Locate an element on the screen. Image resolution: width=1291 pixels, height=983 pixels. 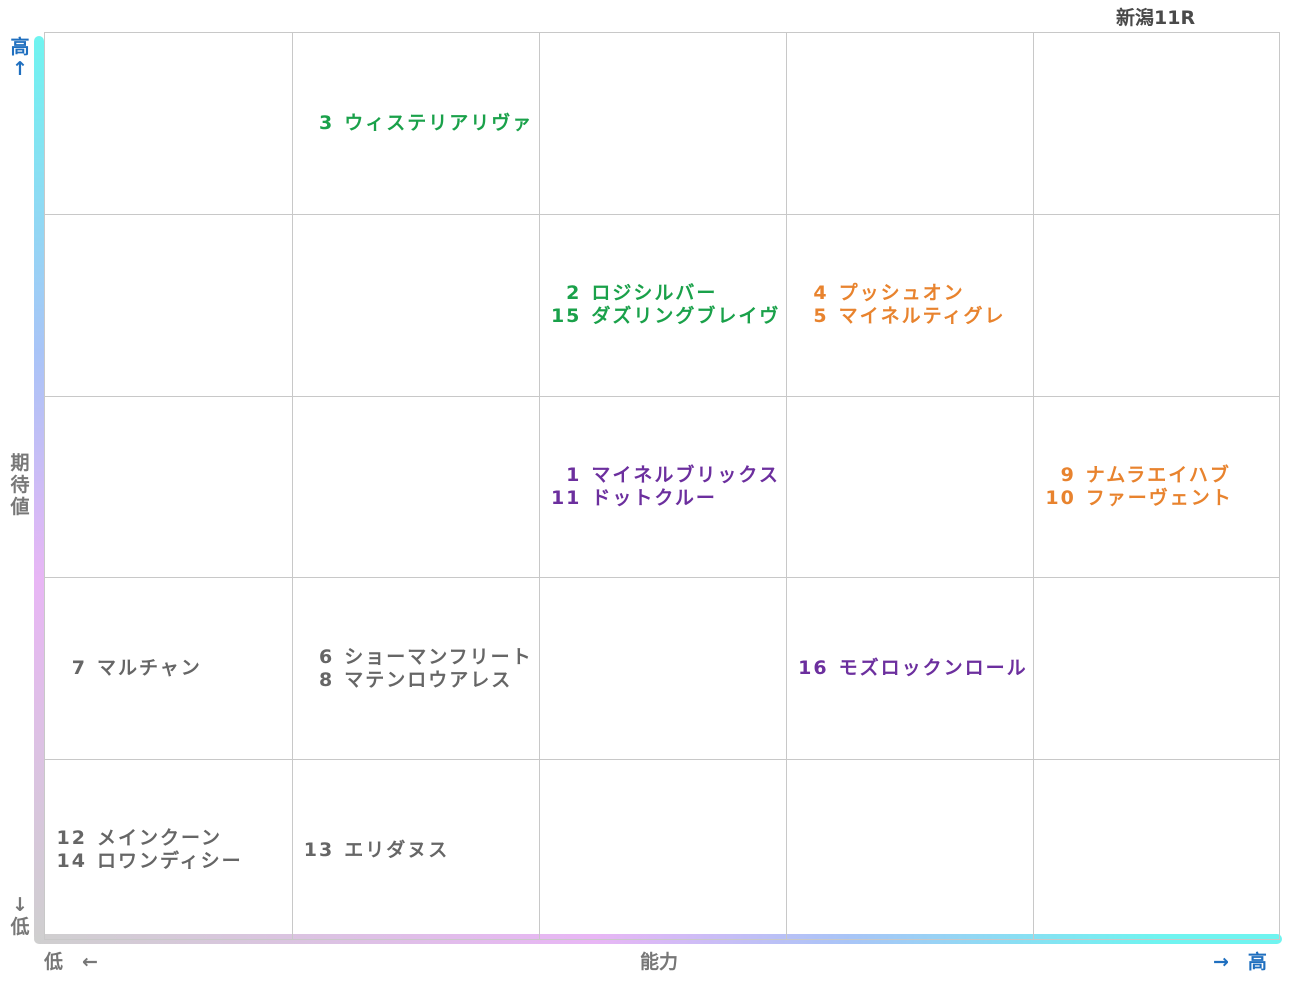
matrix-cell: 2 ロジシルバー 15 ダズリングブレイヴ is located at coordinates (662, 306).